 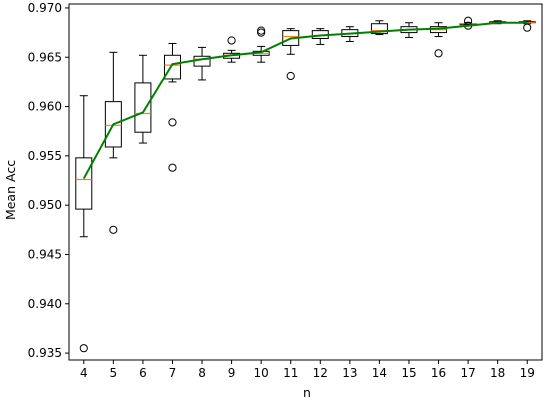 What do you see at coordinates (261, 44) in the screenshot?
I see `box-group-n10` at bounding box center [261, 44].